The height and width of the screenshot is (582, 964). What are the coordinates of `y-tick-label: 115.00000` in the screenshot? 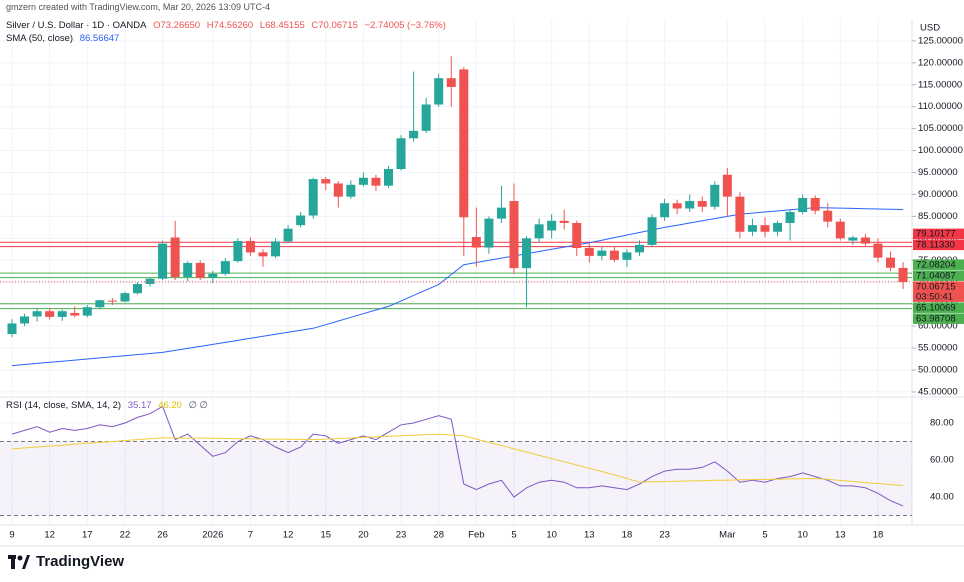 It's located at (940, 84).